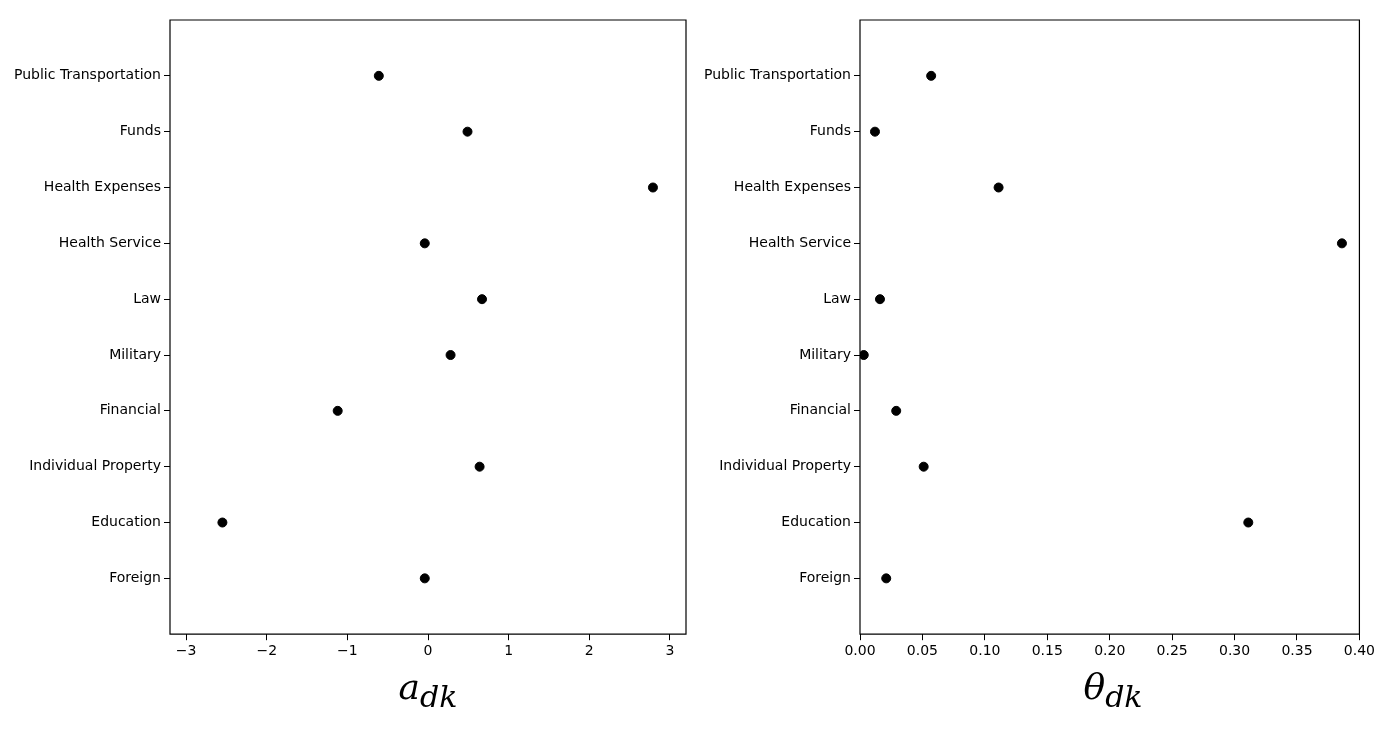  What do you see at coordinates (509, 650) in the screenshot?
I see `x-tick-label: 1` at bounding box center [509, 650].